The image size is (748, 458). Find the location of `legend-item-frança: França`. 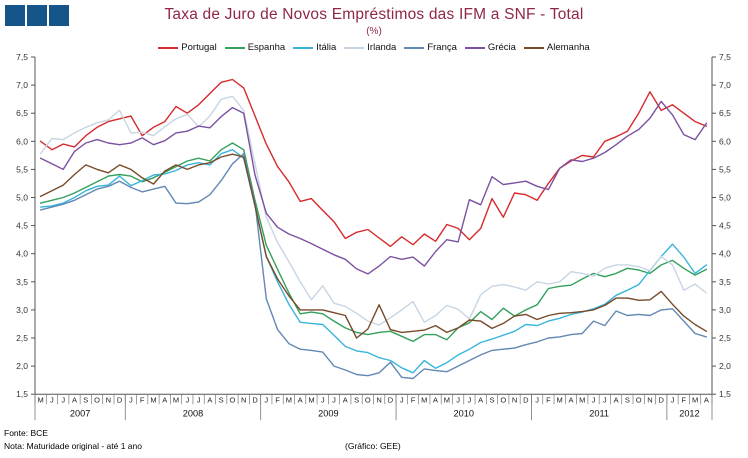

legend-item-frança: França is located at coordinates (430, 47).